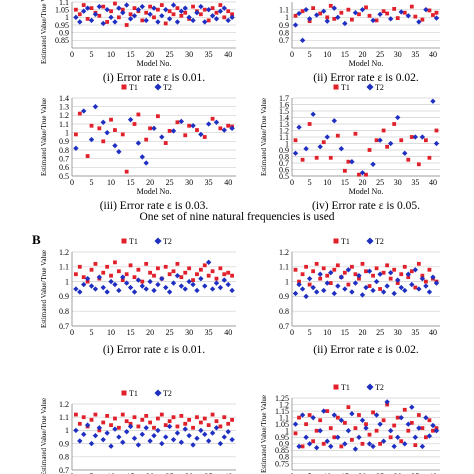 This screenshot has width=474, height=474. I want to click on x-tick-label: 25, so click(380, 54).